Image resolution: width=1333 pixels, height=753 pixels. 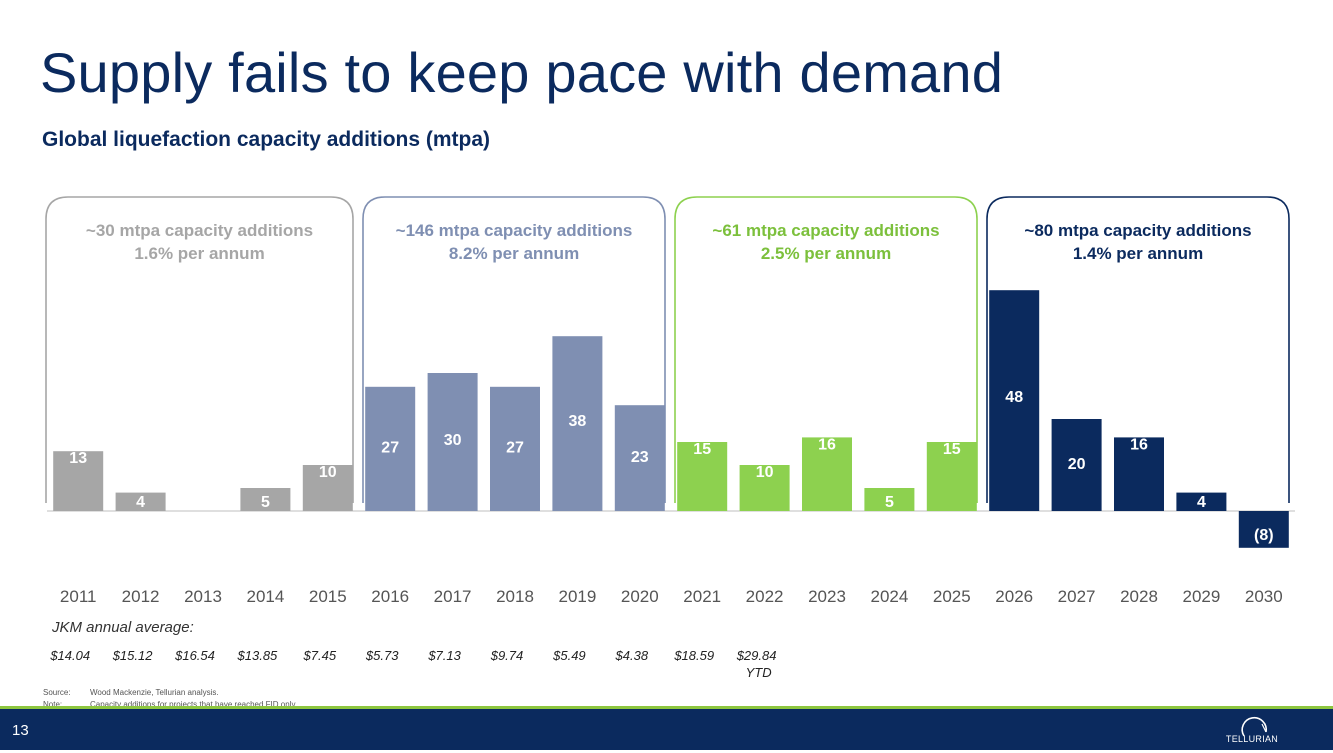 What do you see at coordinates (154, 692) in the screenshot?
I see `source-text: Wood Mackenzie, Tellurian analysis.` at bounding box center [154, 692].